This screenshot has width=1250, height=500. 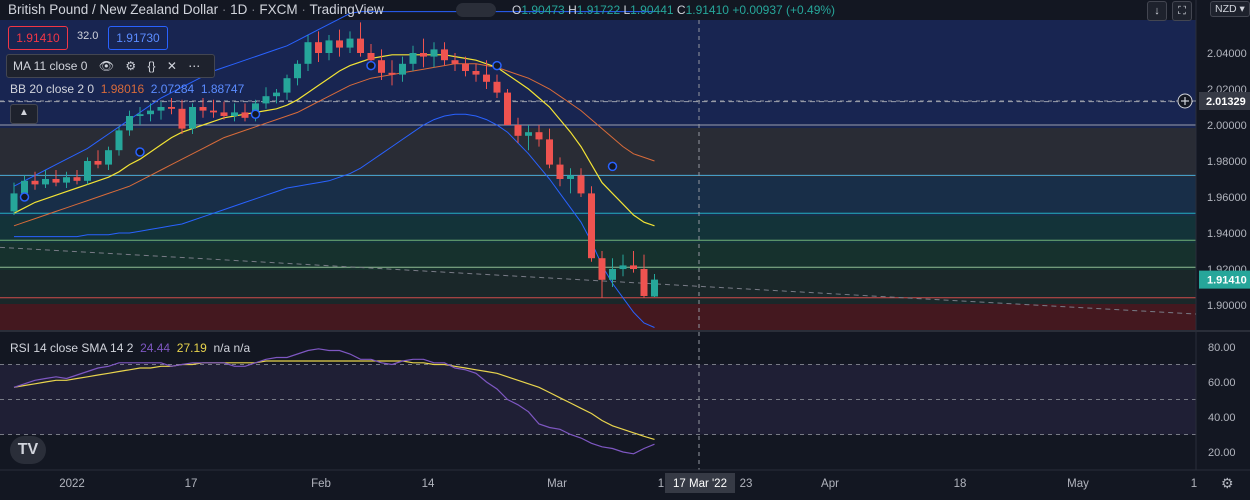 What do you see at coordinates (194, 66) in the screenshot?
I see `more-dots-icon: ⋯` at bounding box center [194, 66].